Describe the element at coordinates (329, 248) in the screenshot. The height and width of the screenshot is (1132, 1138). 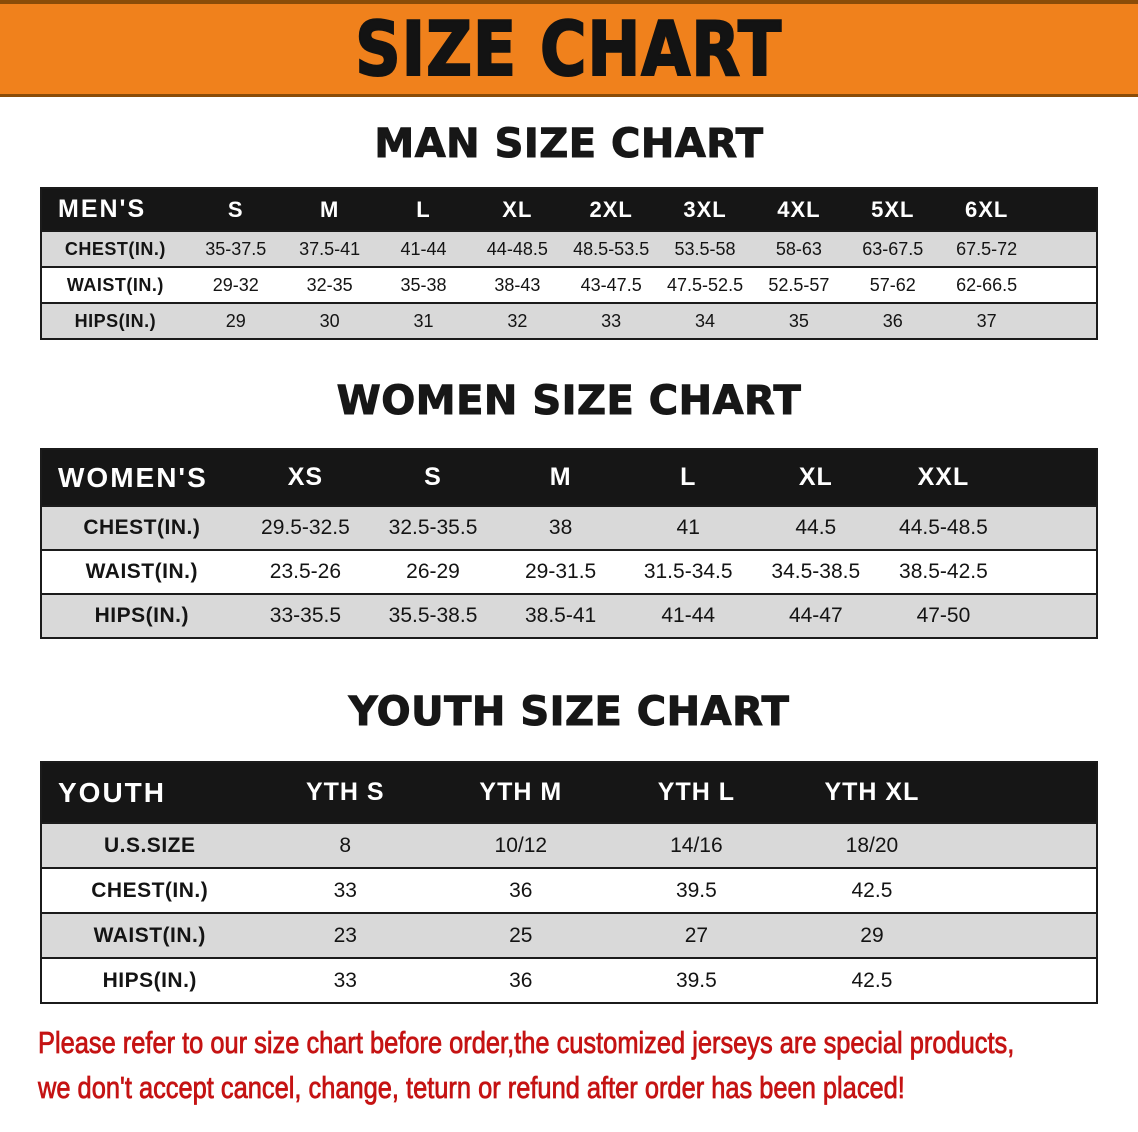
I see `size-value: 37.5-41` at that location.